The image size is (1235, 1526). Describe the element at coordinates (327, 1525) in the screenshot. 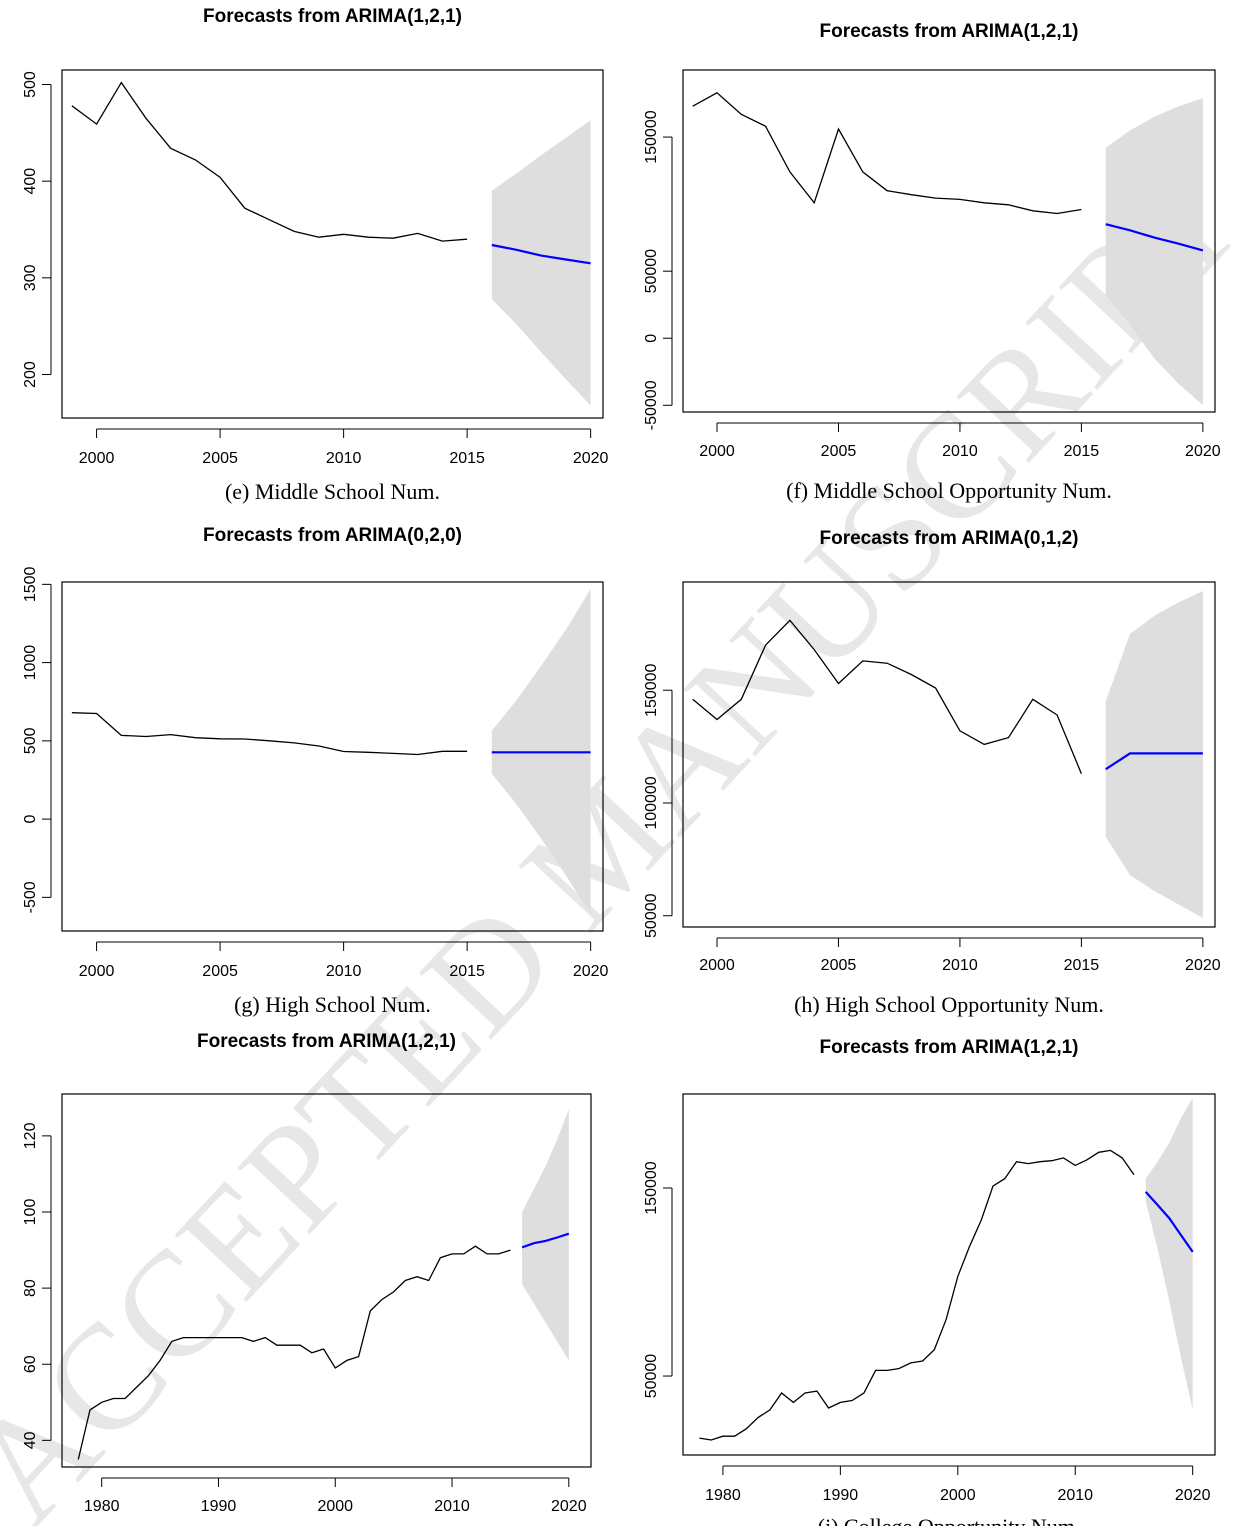

I see `chart-caption: (i) College Num.` at that location.